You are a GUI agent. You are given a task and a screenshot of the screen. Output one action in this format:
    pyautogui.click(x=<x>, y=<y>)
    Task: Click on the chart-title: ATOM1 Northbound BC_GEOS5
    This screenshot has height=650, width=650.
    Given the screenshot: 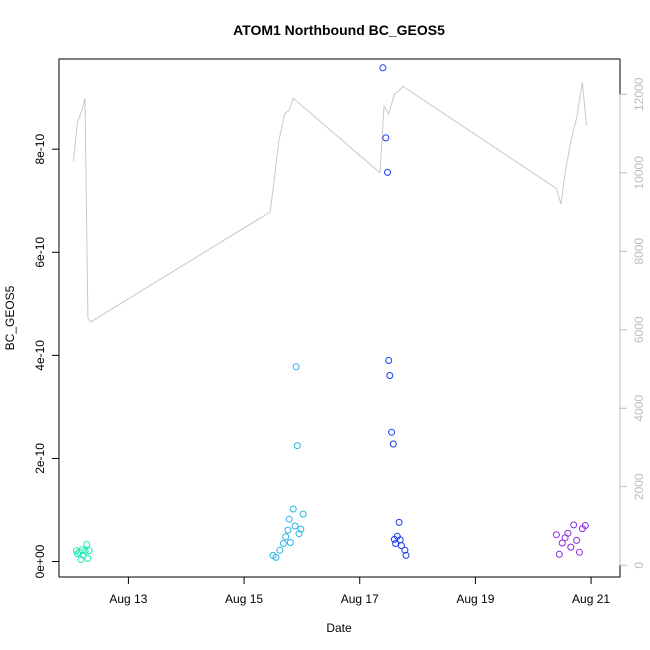 What is the action you would take?
    pyautogui.click(x=339, y=30)
    